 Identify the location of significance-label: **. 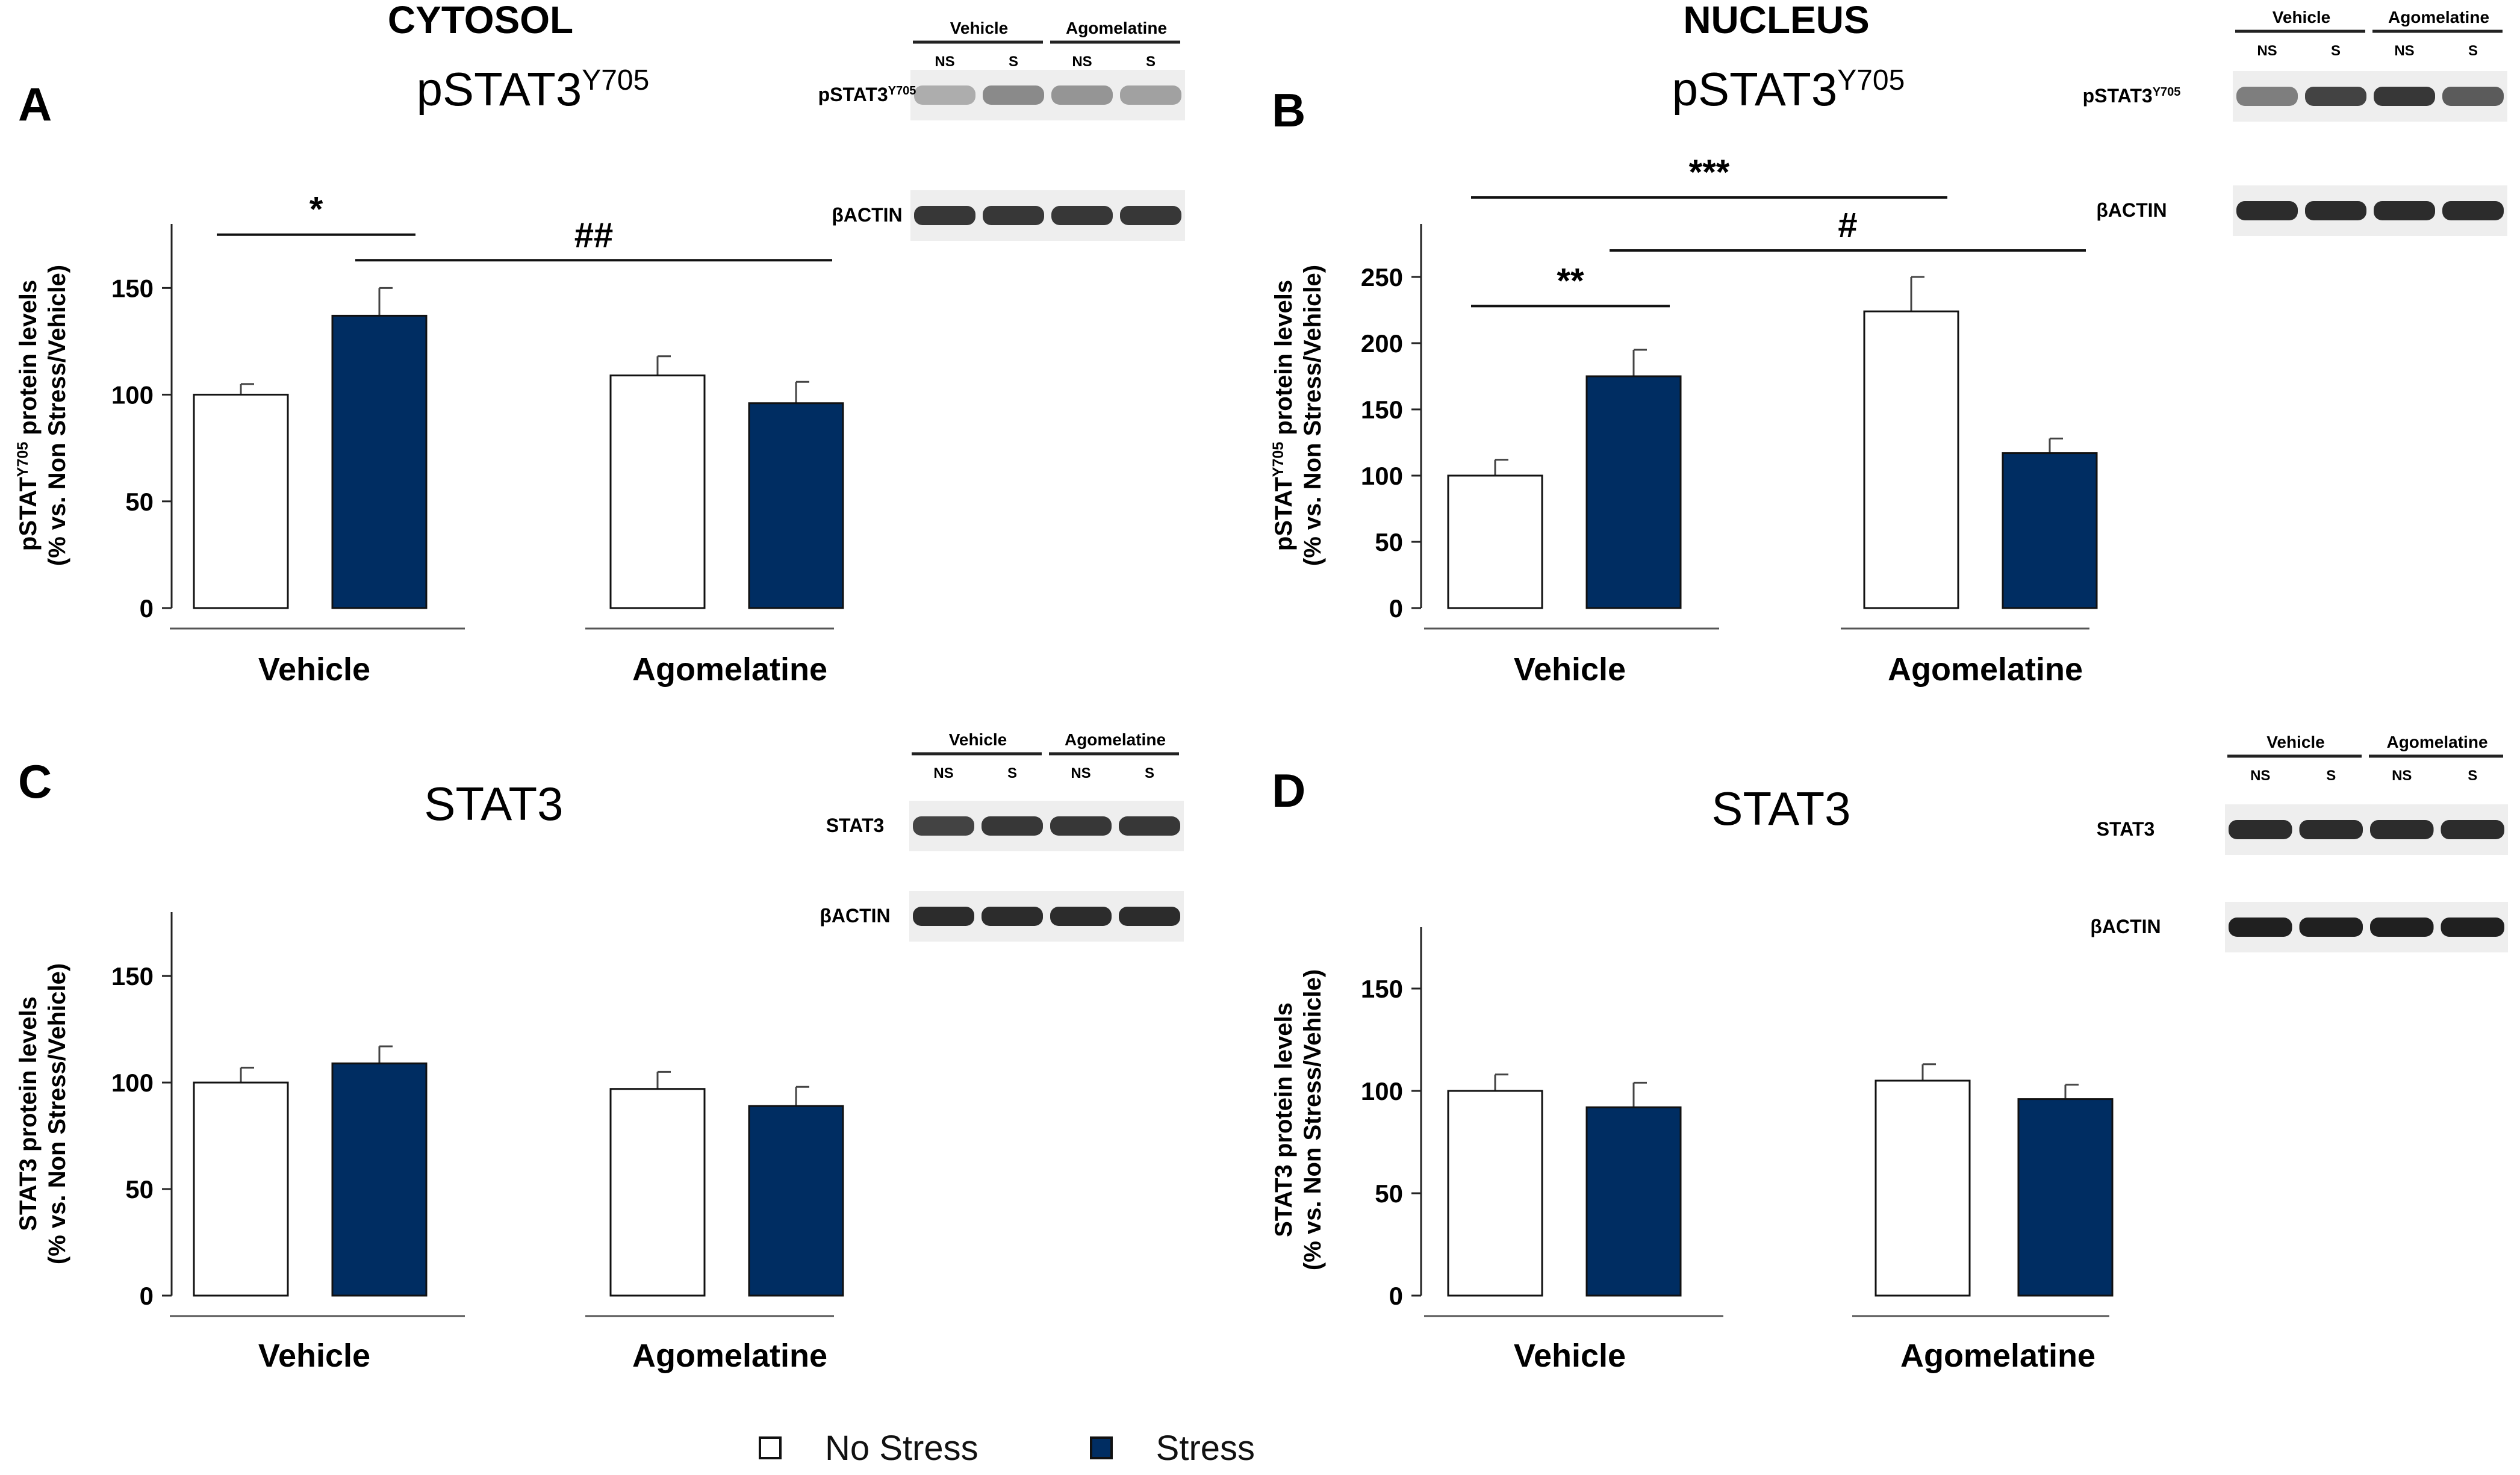
(1570, 280).